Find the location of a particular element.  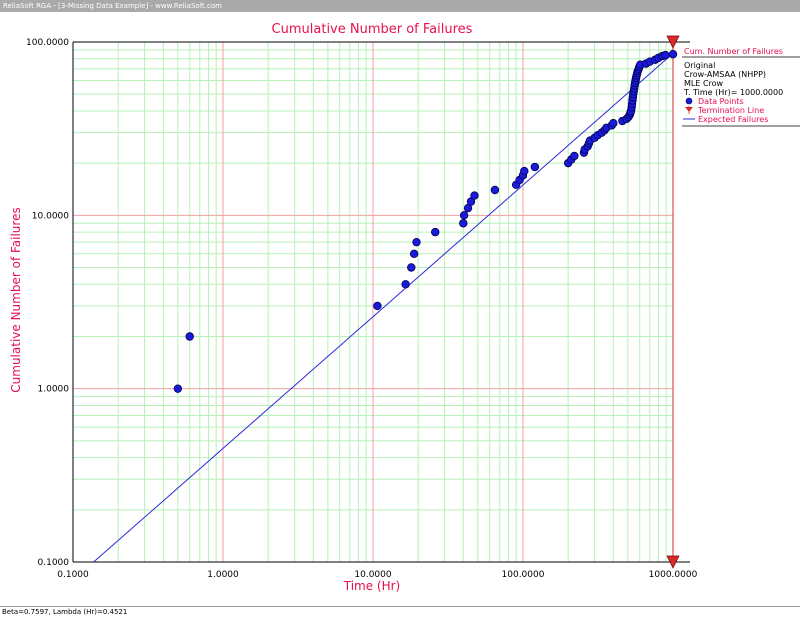

legend-text-line: MLE Crow is located at coordinates (704, 83).